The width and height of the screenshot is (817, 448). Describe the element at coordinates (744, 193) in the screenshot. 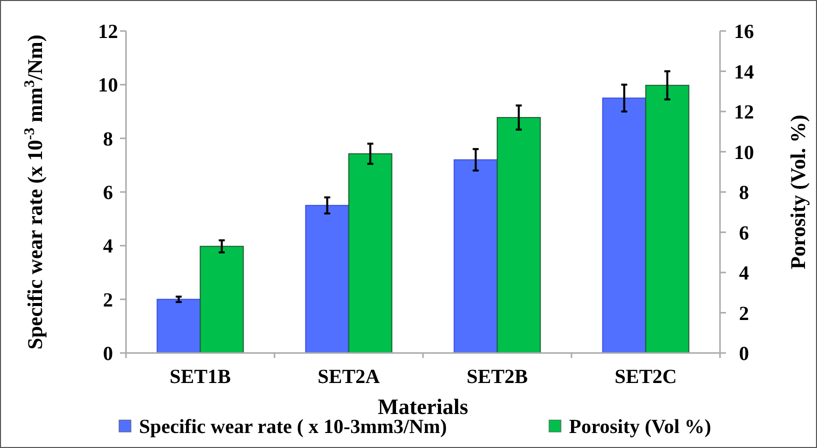

I see `y2-tick-label: 8` at that location.